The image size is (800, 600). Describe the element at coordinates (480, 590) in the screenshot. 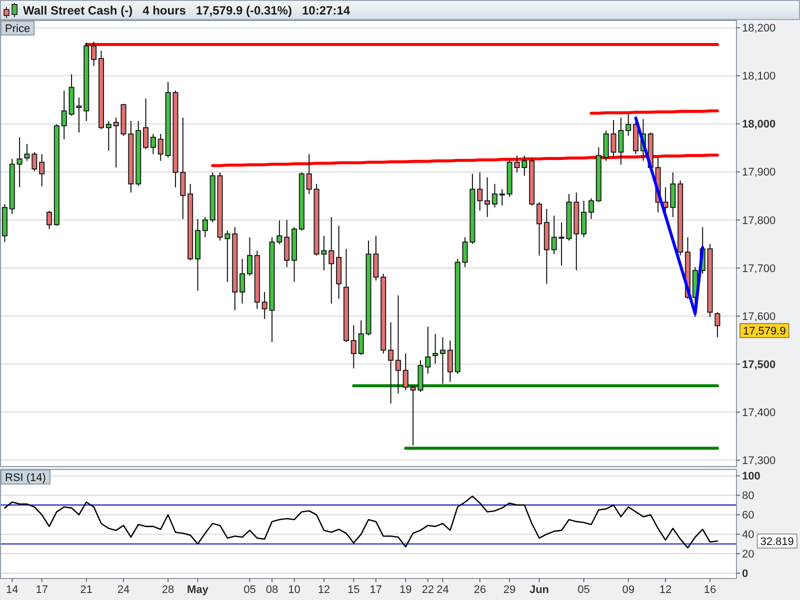

I see `x-tick-label: 26` at that location.